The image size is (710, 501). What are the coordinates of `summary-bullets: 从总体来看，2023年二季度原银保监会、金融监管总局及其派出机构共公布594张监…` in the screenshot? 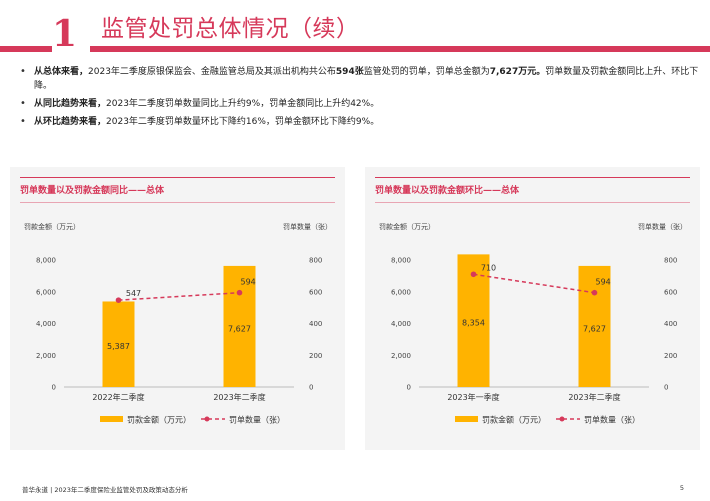 It's located at (360, 99).